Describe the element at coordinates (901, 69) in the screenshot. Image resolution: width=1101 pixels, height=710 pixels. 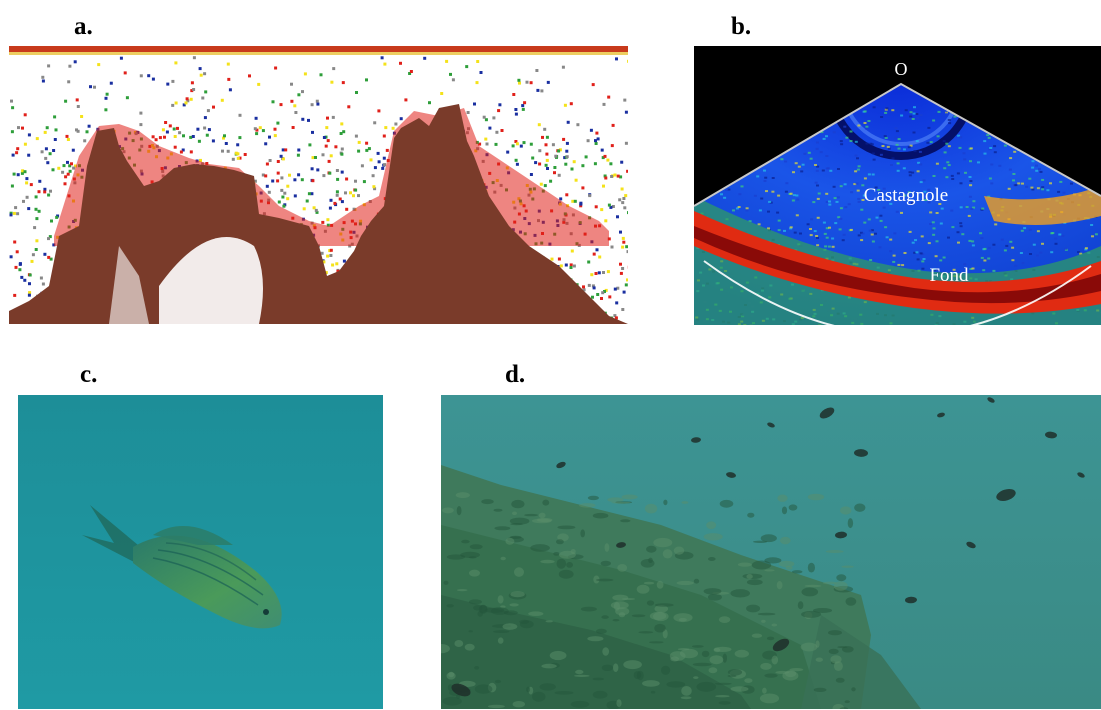
I see `sonar-origin-marker: O` at that location.